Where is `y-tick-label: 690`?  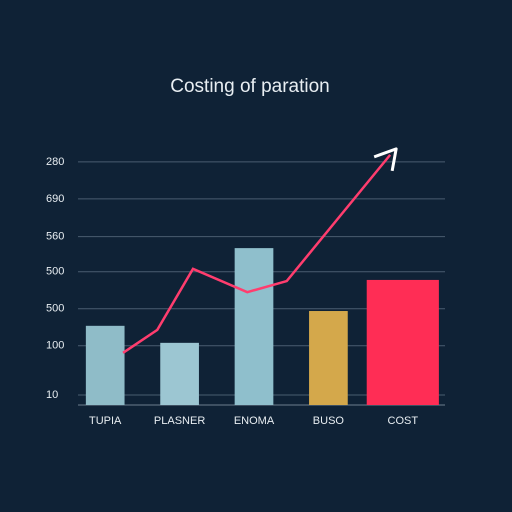 y-tick-label: 690 is located at coordinates (55, 199).